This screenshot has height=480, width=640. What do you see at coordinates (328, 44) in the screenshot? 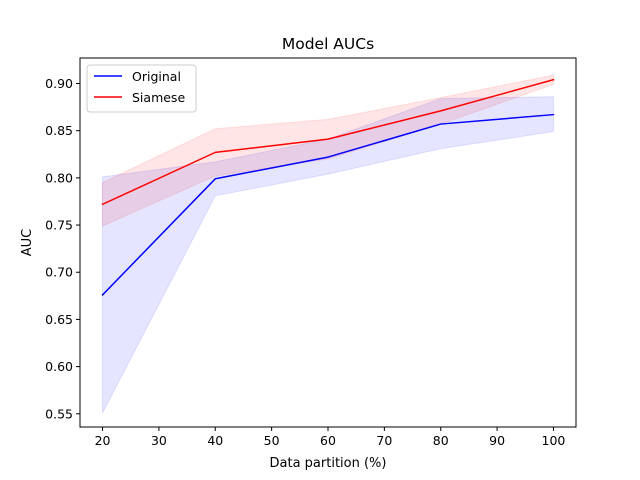
I see `chart-title: Model AUCs` at bounding box center [328, 44].